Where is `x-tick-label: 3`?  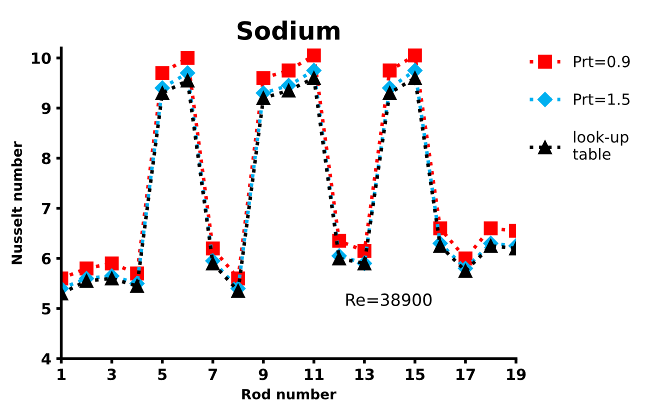 x-tick-label: 3 is located at coordinates (112, 374).